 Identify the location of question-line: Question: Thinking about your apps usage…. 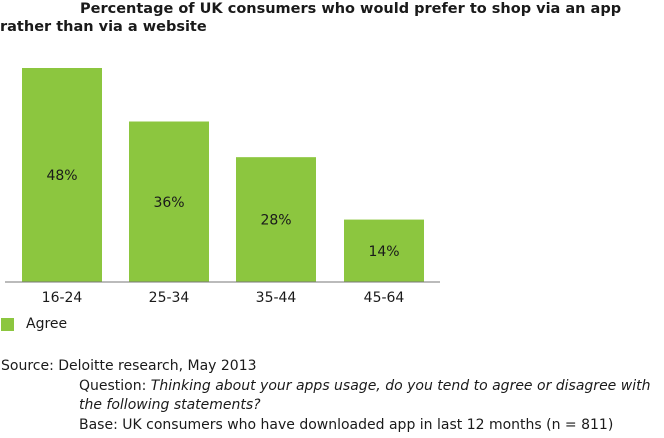
(332, 396).